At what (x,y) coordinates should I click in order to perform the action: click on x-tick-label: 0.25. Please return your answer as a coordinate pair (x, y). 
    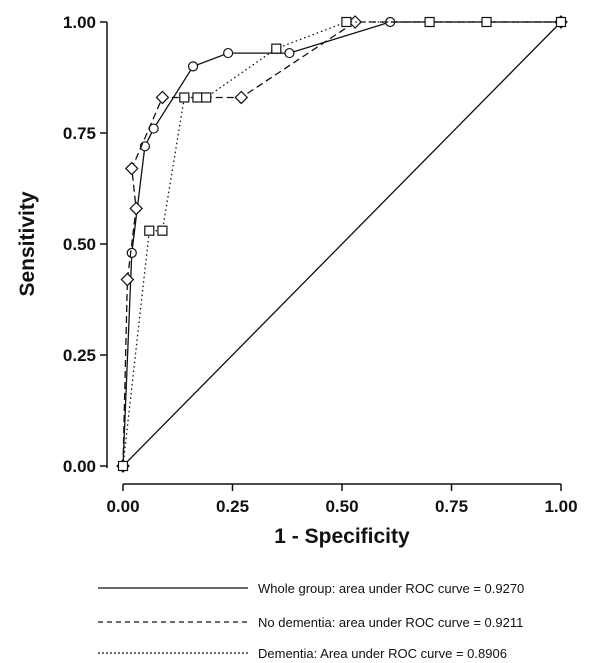
    Looking at the image, I should click on (232, 506).